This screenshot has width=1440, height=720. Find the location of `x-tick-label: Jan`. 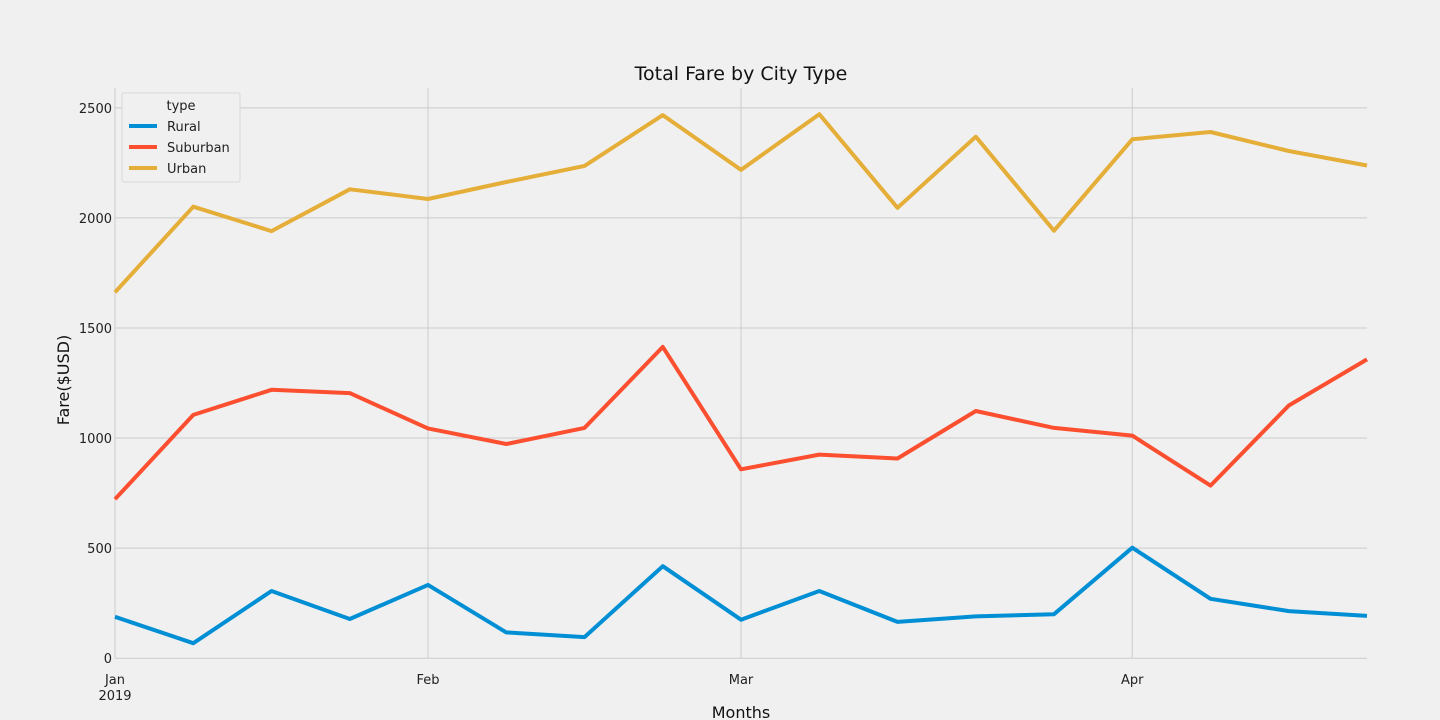

x-tick-label: Jan is located at coordinates (114, 680).